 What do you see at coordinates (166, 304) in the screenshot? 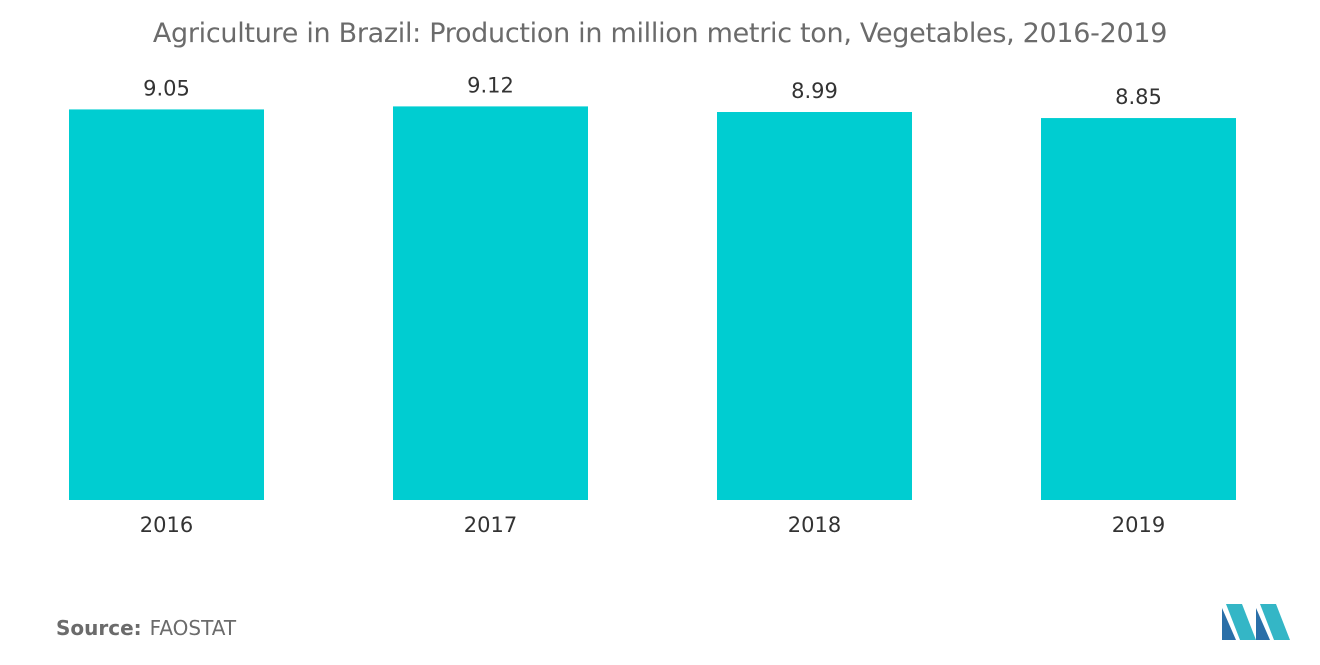
I see `bar-2016` at bounding box center [166, 304].